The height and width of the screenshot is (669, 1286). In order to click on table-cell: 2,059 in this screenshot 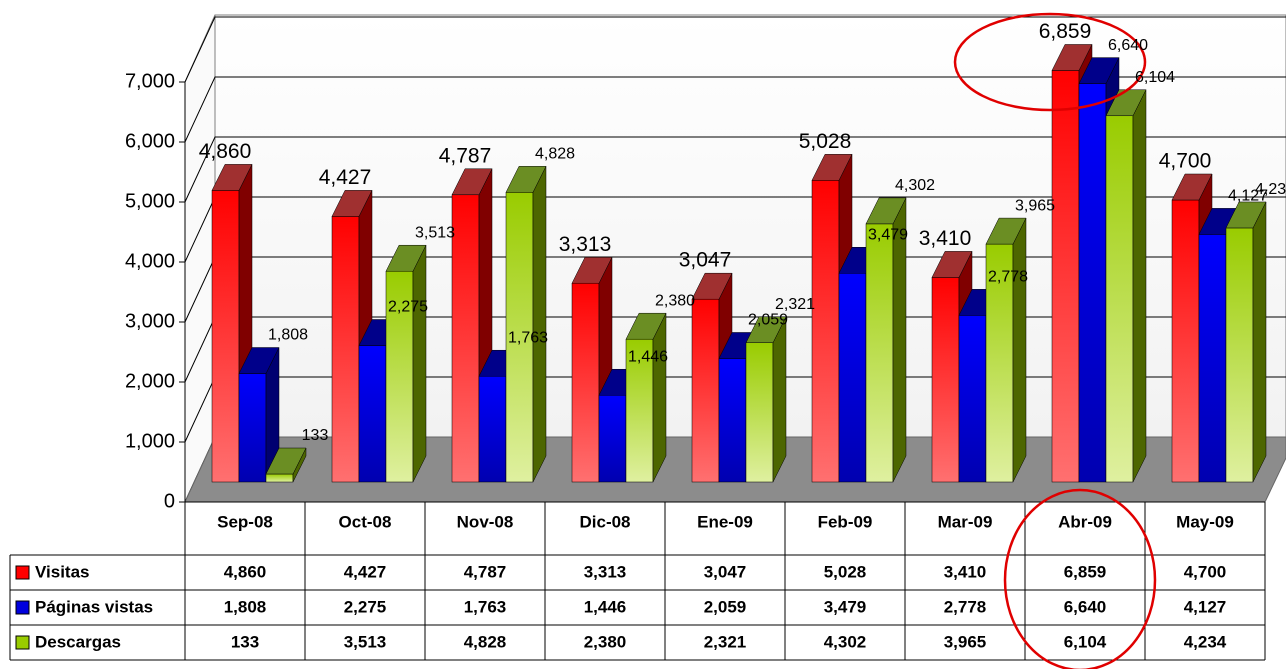, I will do `click(725, 606)`.